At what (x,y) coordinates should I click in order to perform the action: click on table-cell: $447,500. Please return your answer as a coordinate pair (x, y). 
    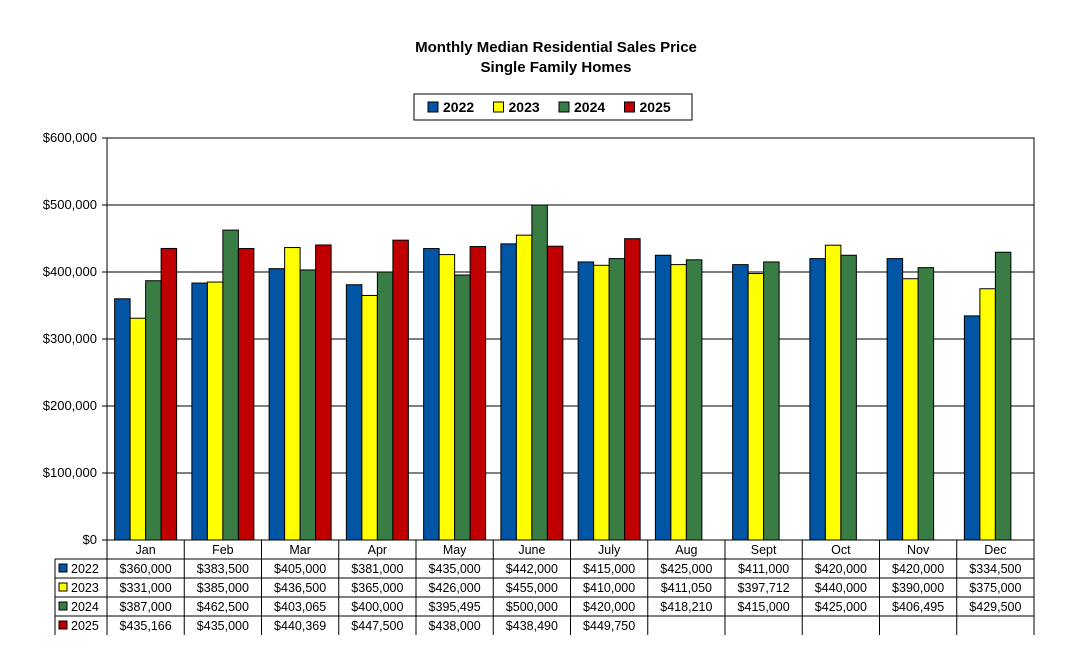
    Looking at the image, I should click on (377, 626).